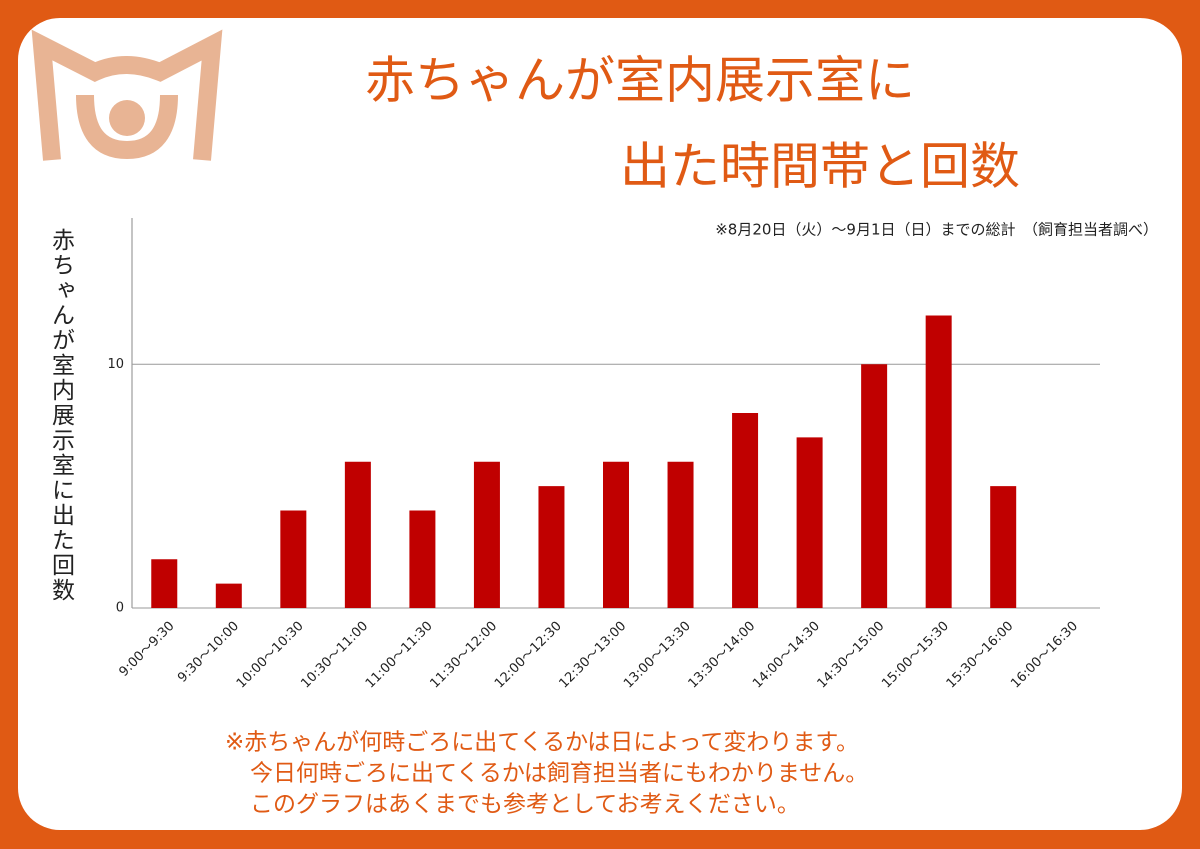 This screenshot has height=849, width=1200. I want to click on y-tick-label: 0, so click(120, 608).